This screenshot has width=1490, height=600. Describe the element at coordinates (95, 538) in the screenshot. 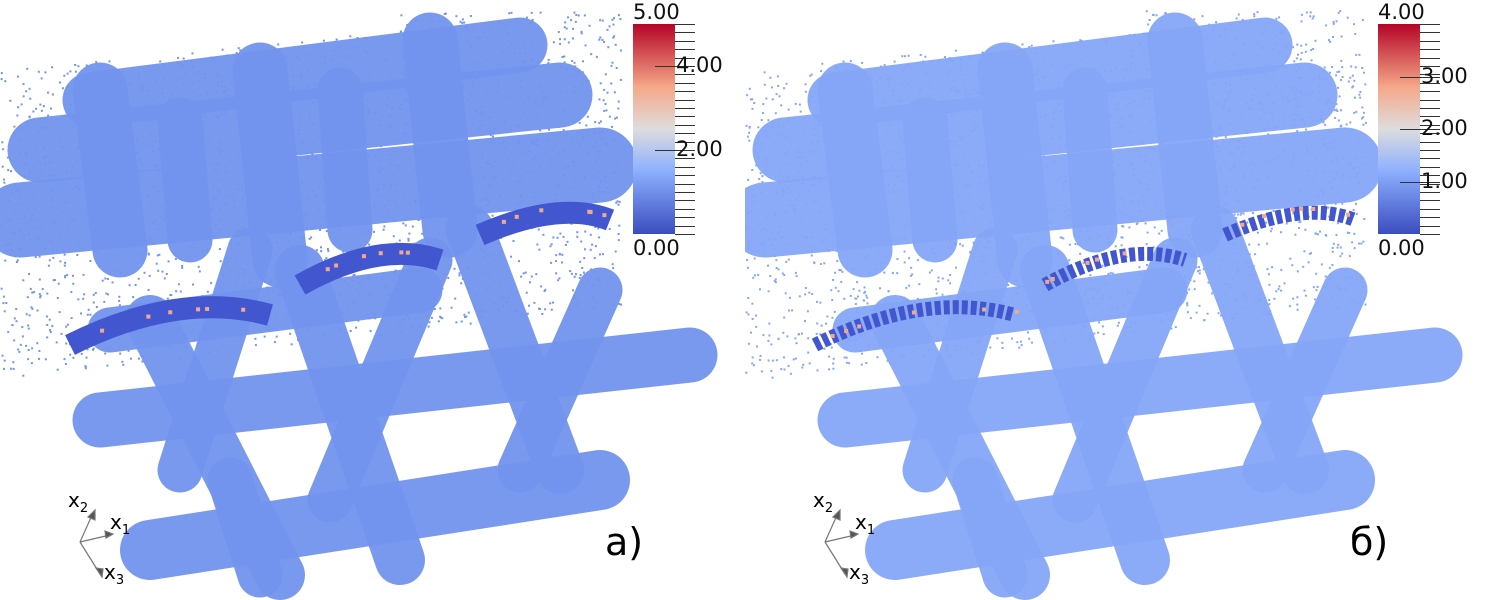

I see `x1-axis-line` at that location.